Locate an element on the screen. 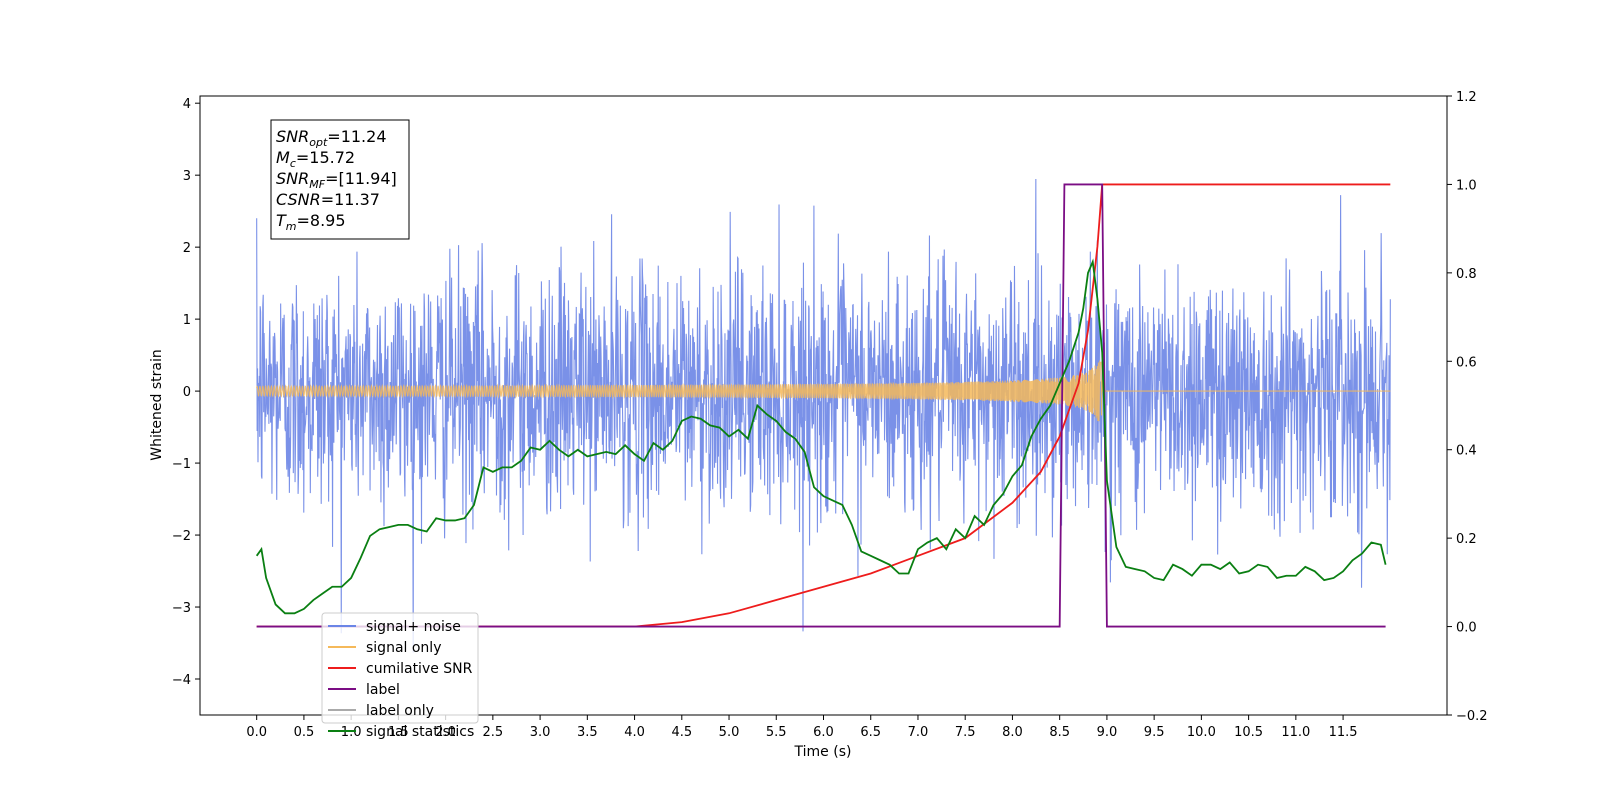 The height and width of the screenshot is (804, 1600). x-tick-label: 0.5 is located at coordinates (304, 732).